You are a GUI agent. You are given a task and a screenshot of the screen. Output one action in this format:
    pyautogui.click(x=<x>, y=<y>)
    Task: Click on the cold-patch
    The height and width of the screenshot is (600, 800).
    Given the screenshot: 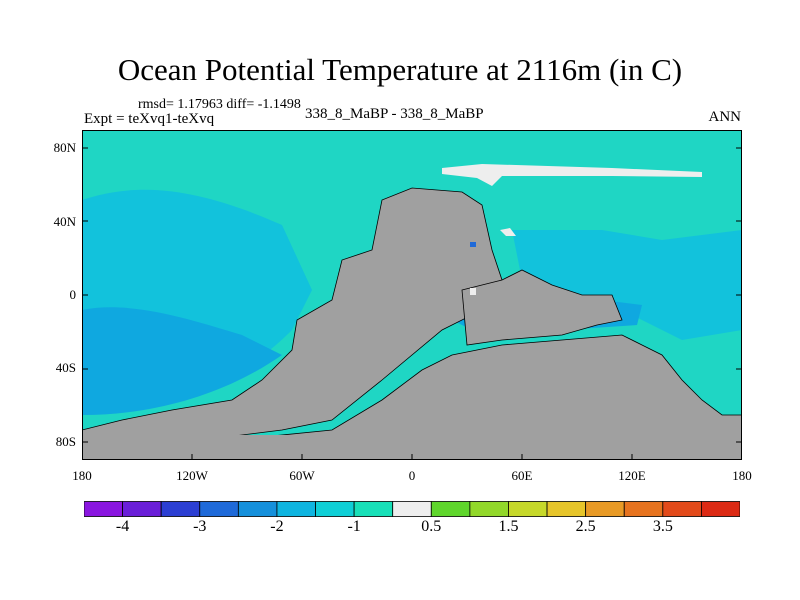 What is the action you would take?
    pyautogui.click(x=473, y=244)
    